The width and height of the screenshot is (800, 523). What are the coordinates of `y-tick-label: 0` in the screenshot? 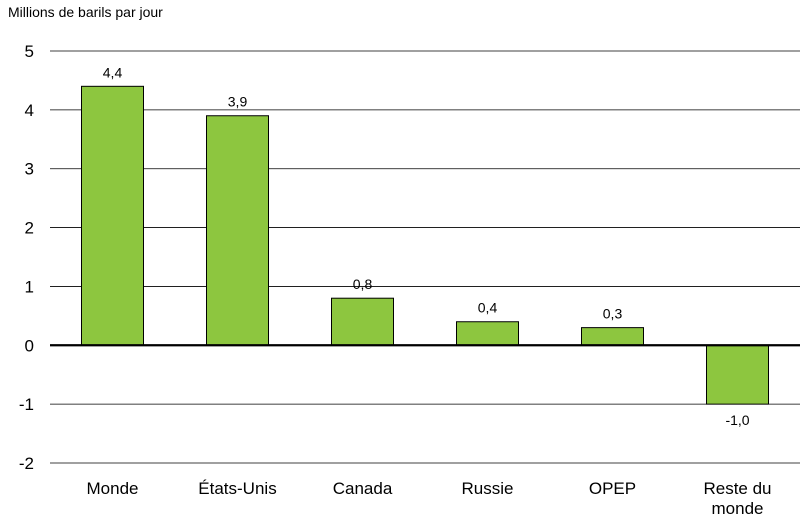 It's located at (29, 345).